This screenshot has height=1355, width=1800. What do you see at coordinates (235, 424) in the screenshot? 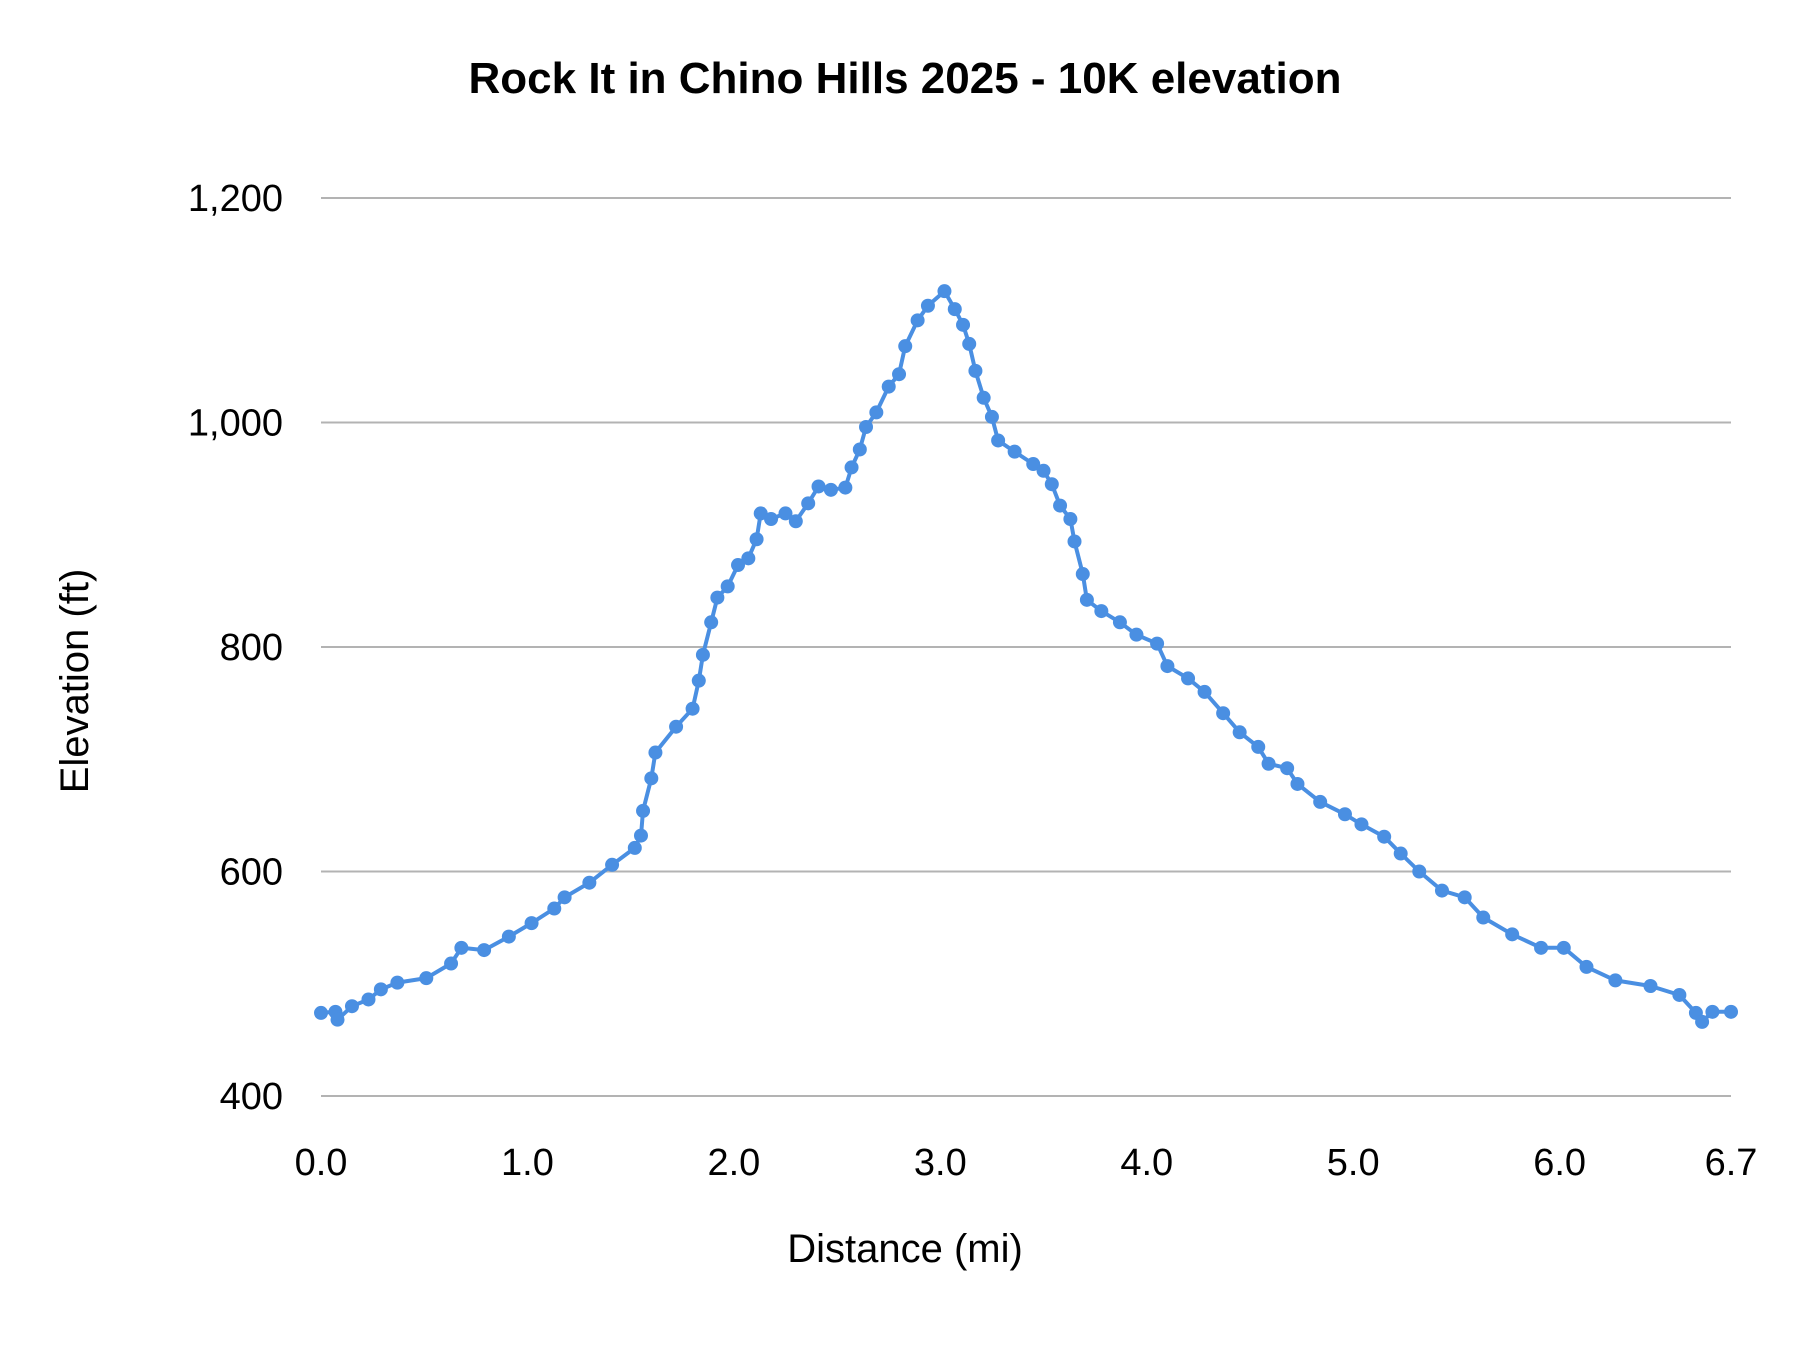
I see `y-tick-label: 1,000` at bounding box center [235, 424].